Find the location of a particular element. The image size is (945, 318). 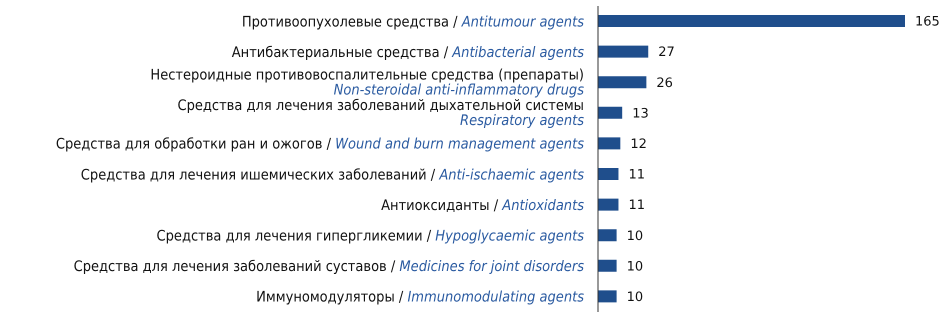

data-label: 26 is located at coordinates (664, 83).